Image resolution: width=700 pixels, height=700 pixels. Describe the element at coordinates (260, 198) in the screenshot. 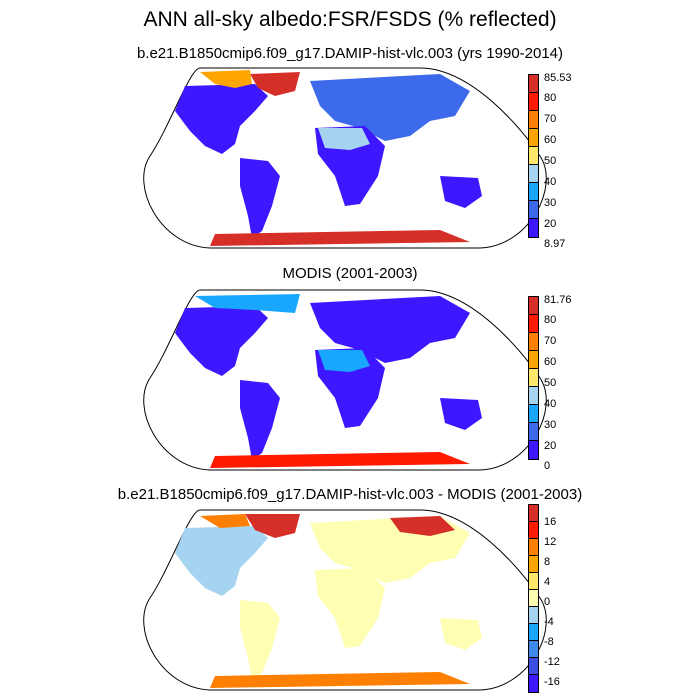

I see `panel1-south-america` at that location.